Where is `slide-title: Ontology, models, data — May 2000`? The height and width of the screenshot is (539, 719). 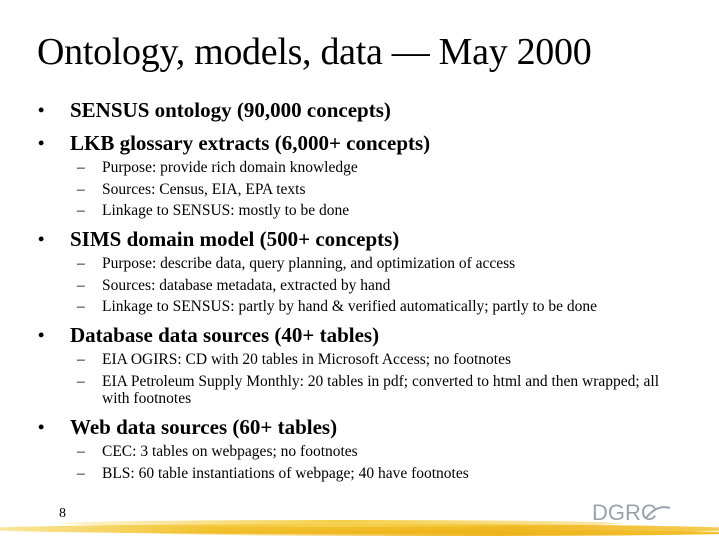
slide-title: Ontology, models, data — May 2000 is located at coordinates (314, 52).